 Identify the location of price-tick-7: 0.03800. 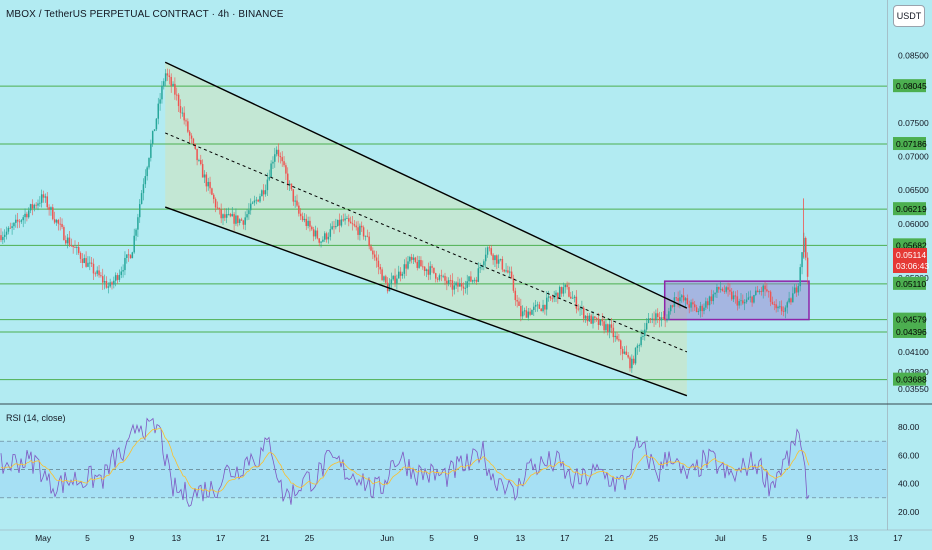
(913, 372).